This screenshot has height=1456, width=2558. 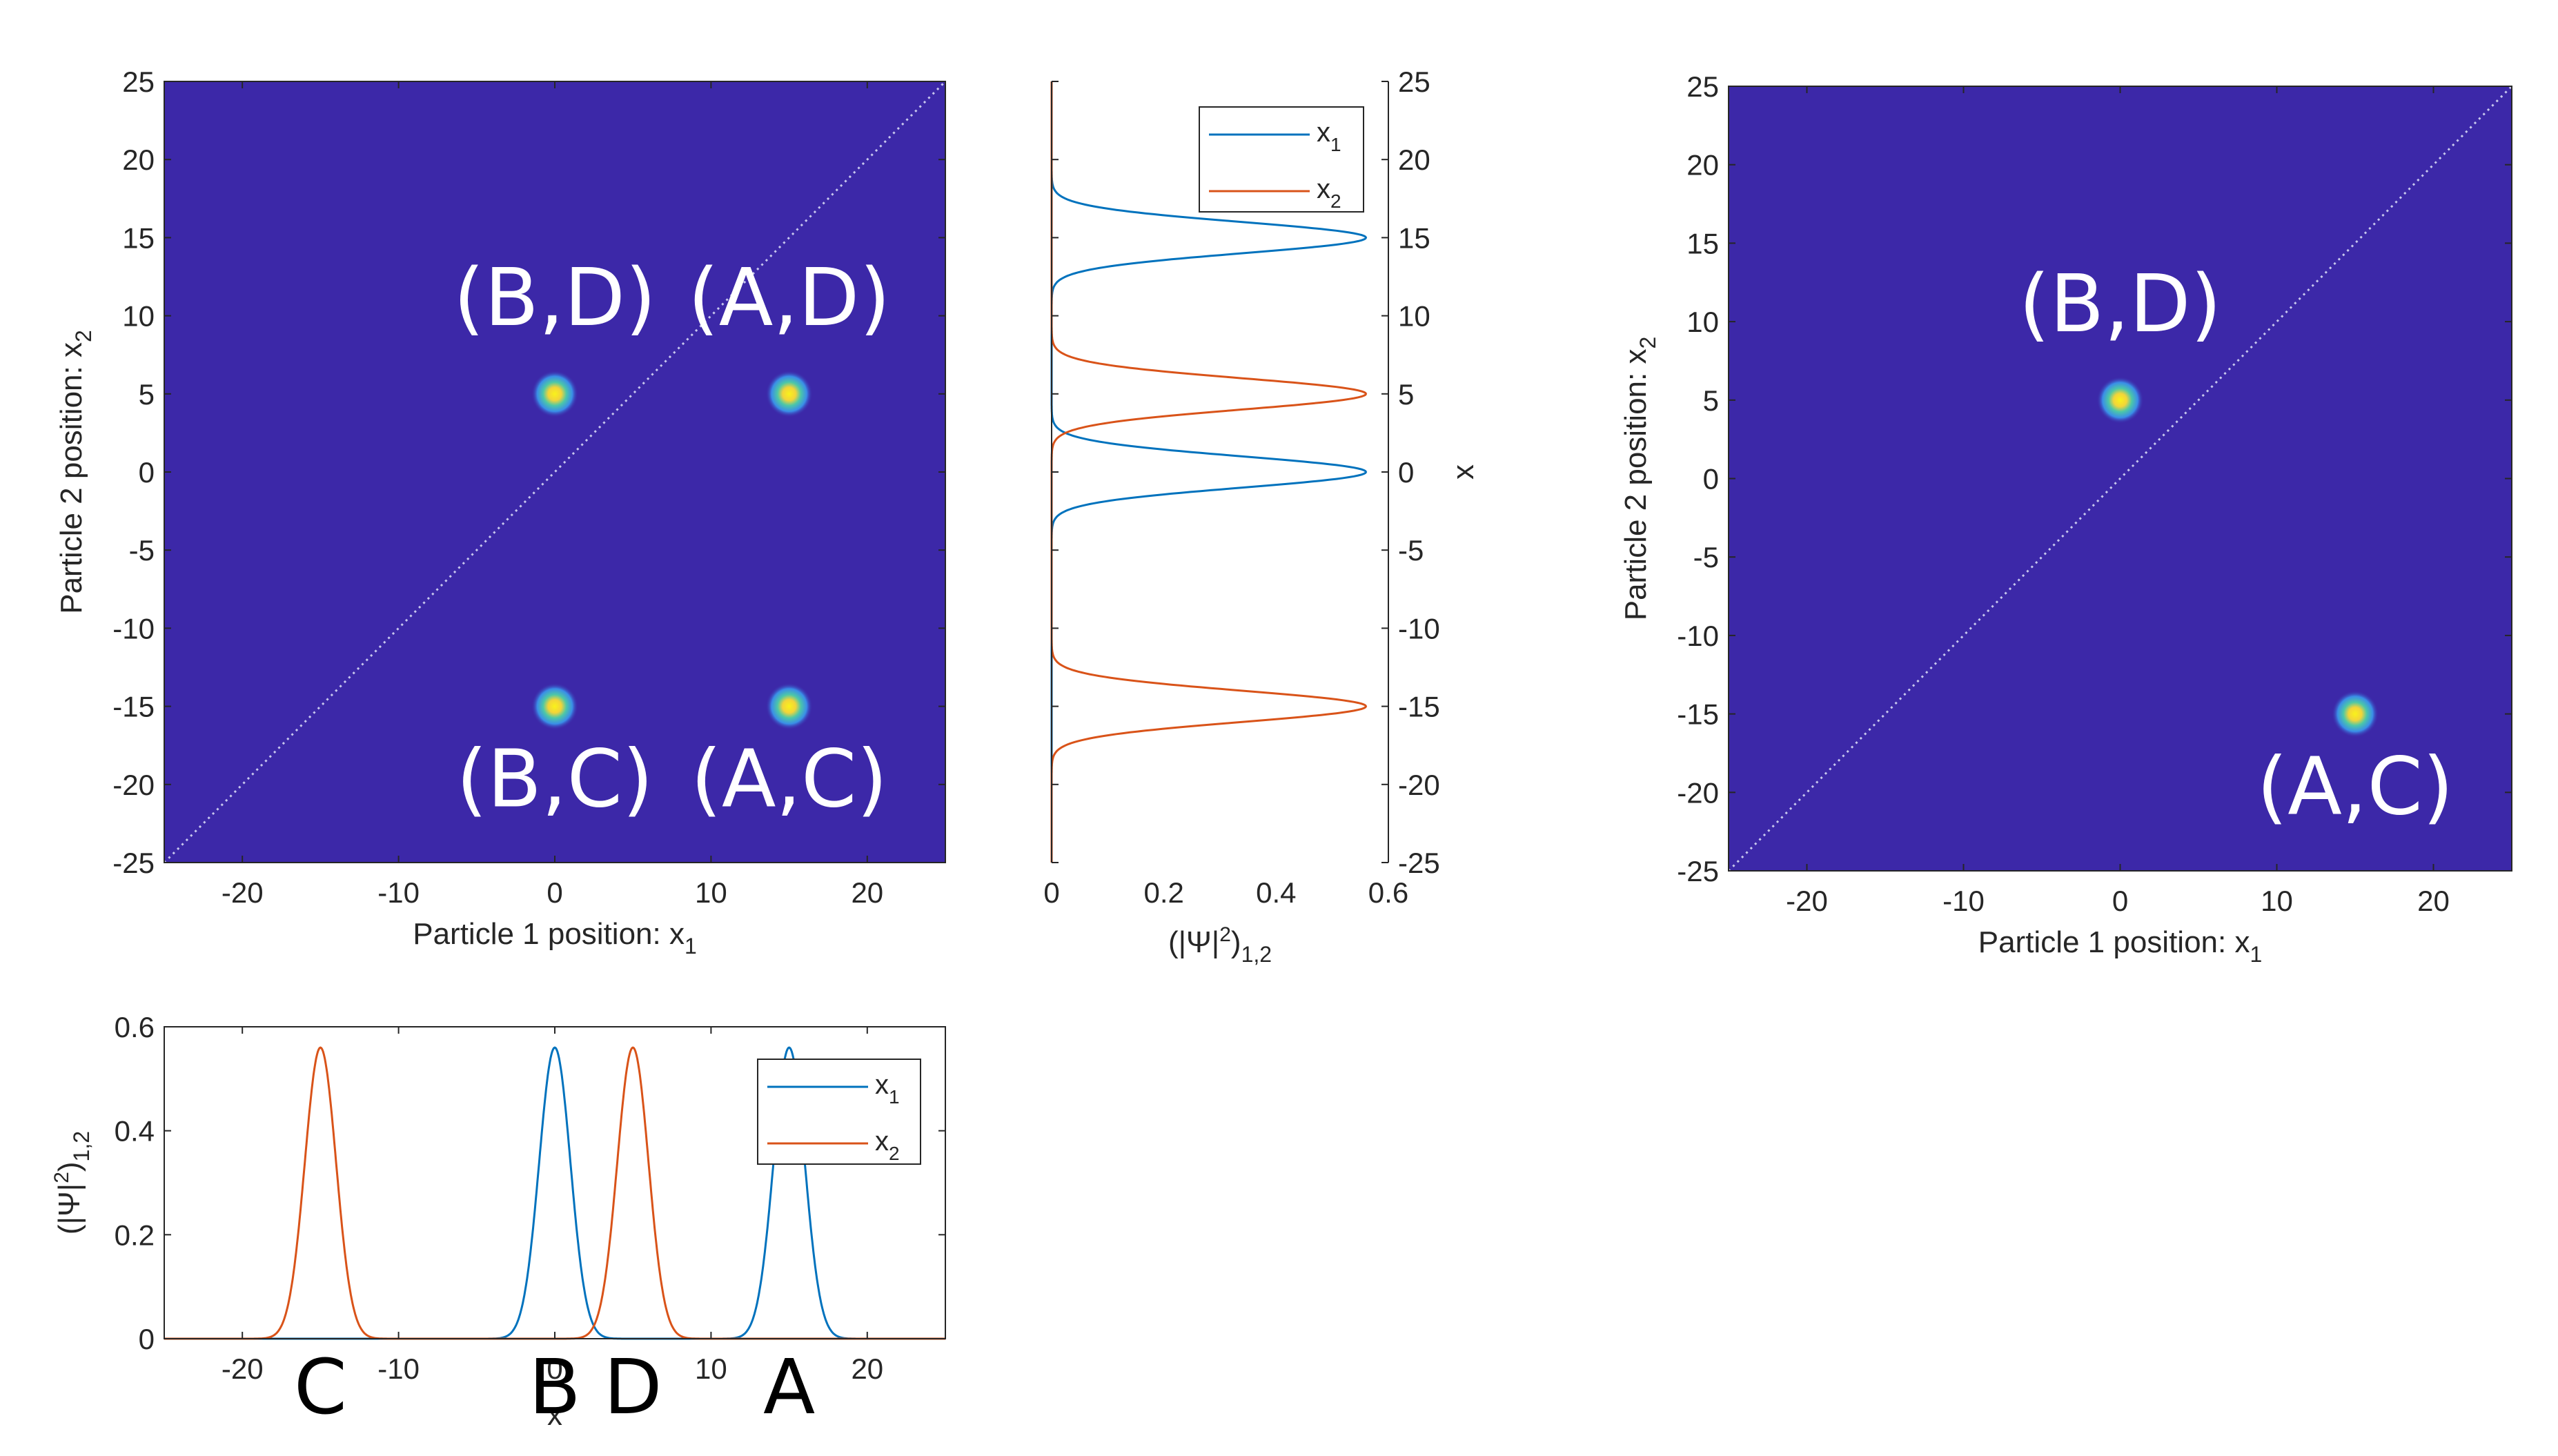 I want to click on point-label: B, so click(x=554, y=1387).